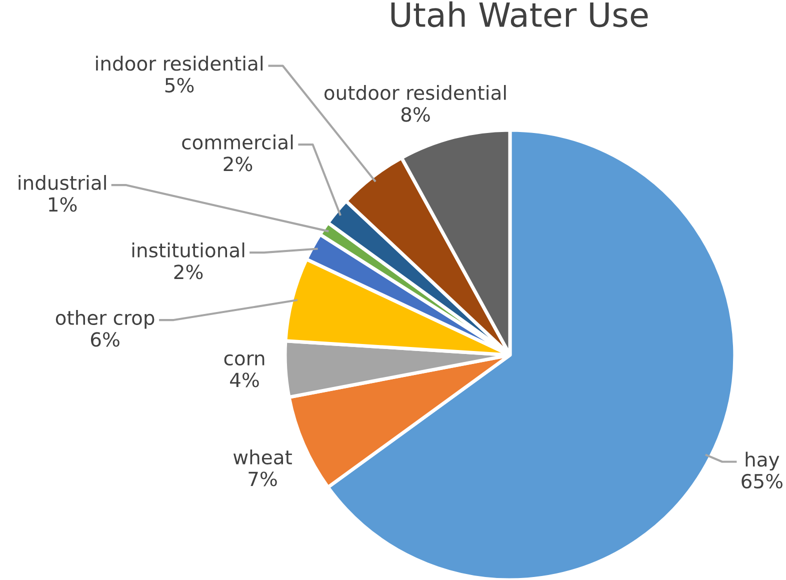  I want to click on chart-title: Utah Water Use, so click(519, 14).